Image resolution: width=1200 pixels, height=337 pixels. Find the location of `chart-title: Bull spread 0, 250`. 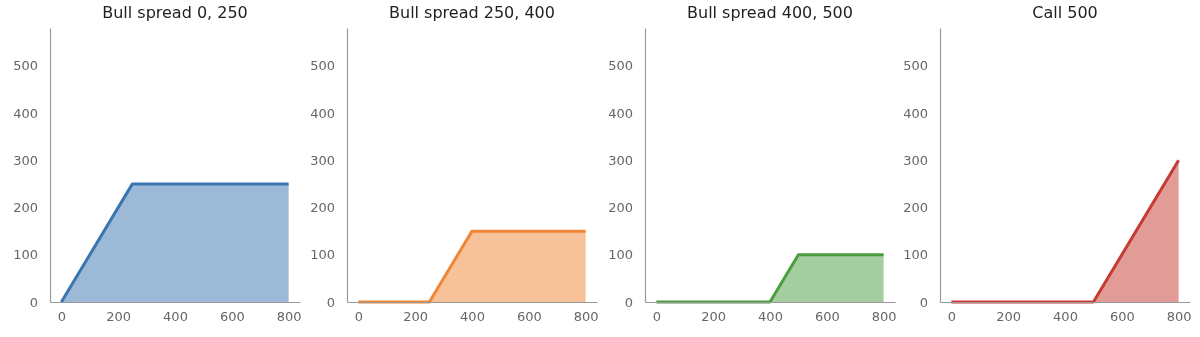

chart-title: Bull spread 0, 250 is located at coordinates (175, 12).